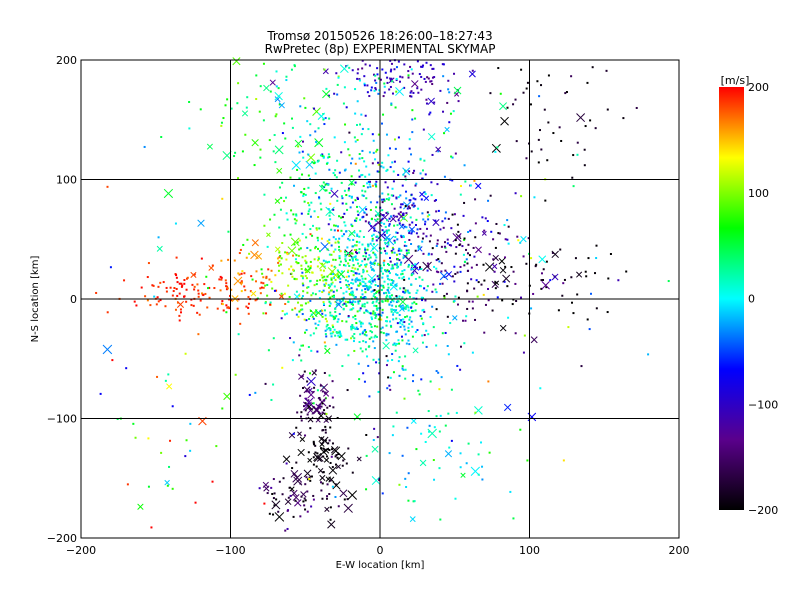 The width and height of the screenshot is (800, 600). Describe the element at coordinates (73, 299) in the screenshot. I see `y-tick-label: 0` at that location.